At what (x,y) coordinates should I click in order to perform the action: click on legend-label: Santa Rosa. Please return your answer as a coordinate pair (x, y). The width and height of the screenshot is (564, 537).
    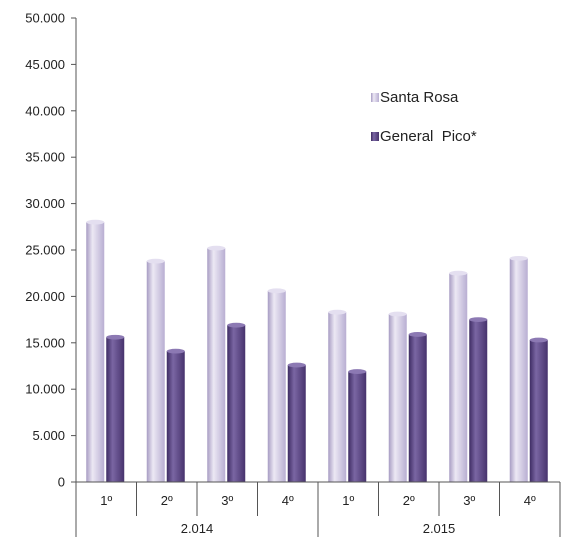
    Looking at the image, I should click on (419, 97).